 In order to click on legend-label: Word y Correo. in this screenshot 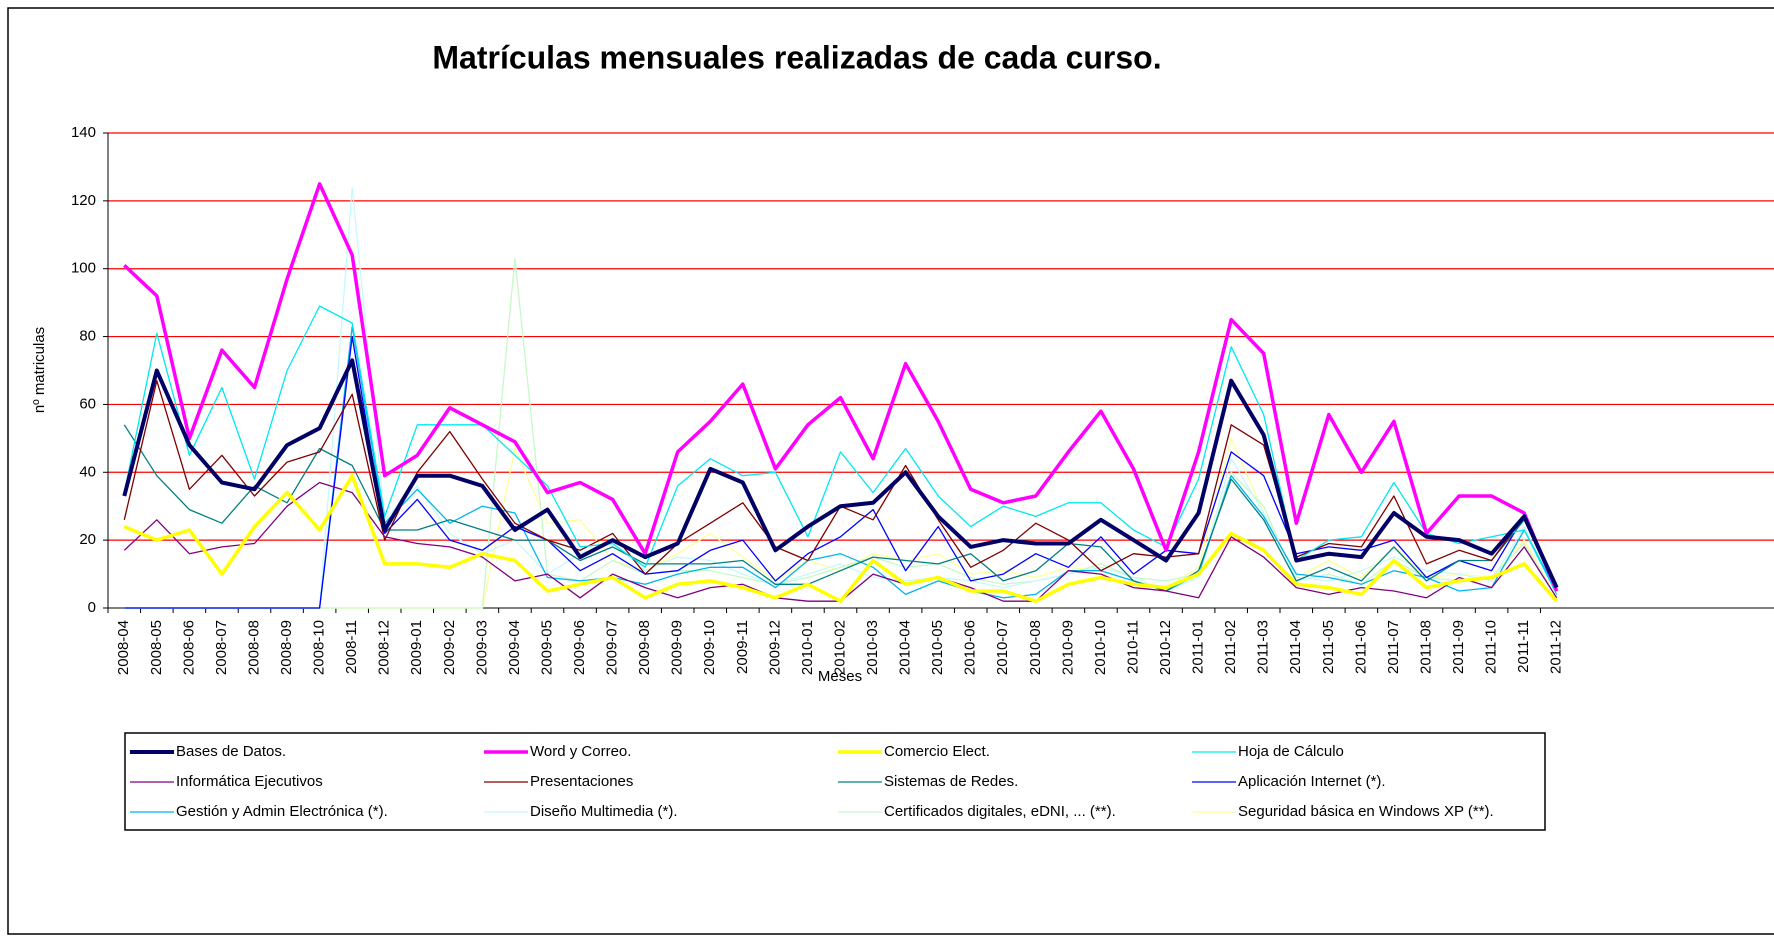, I will do `click(580, 751)`.